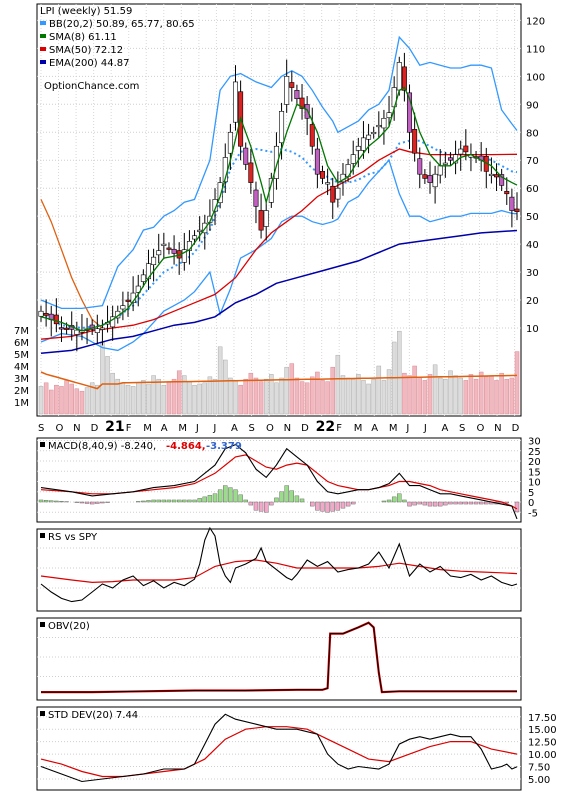  Describe the element at coordinates (93, 715) in the screenshot. I see `std-title: STD DEV(20) 7.44` at that location.